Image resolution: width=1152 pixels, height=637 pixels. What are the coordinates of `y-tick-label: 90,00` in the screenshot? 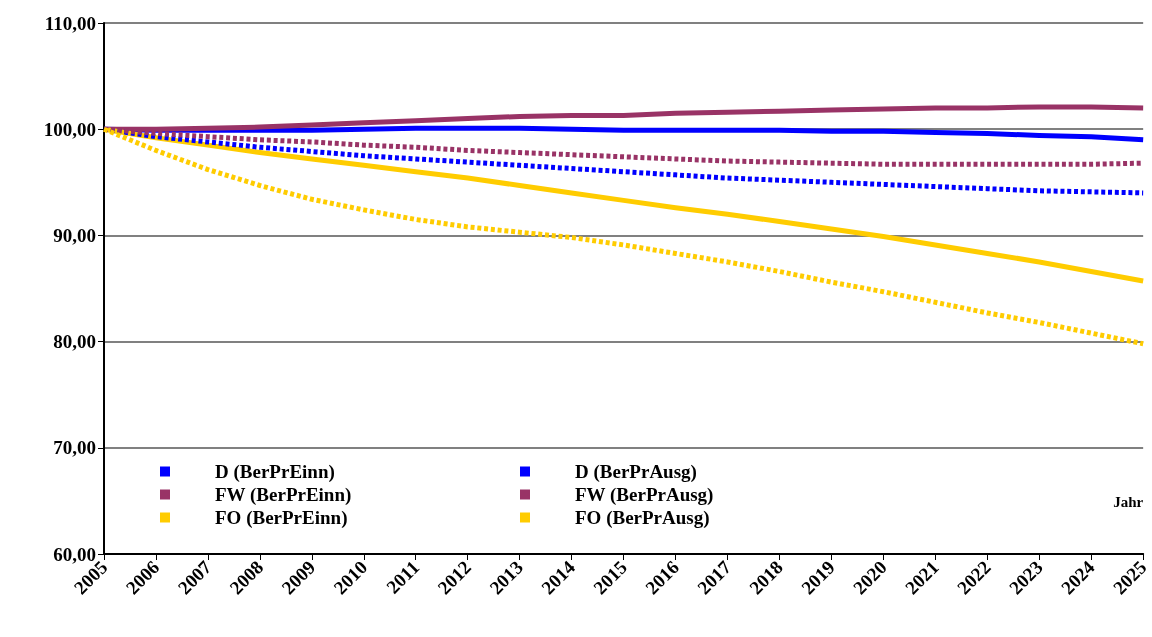 It's located at (74, 235).